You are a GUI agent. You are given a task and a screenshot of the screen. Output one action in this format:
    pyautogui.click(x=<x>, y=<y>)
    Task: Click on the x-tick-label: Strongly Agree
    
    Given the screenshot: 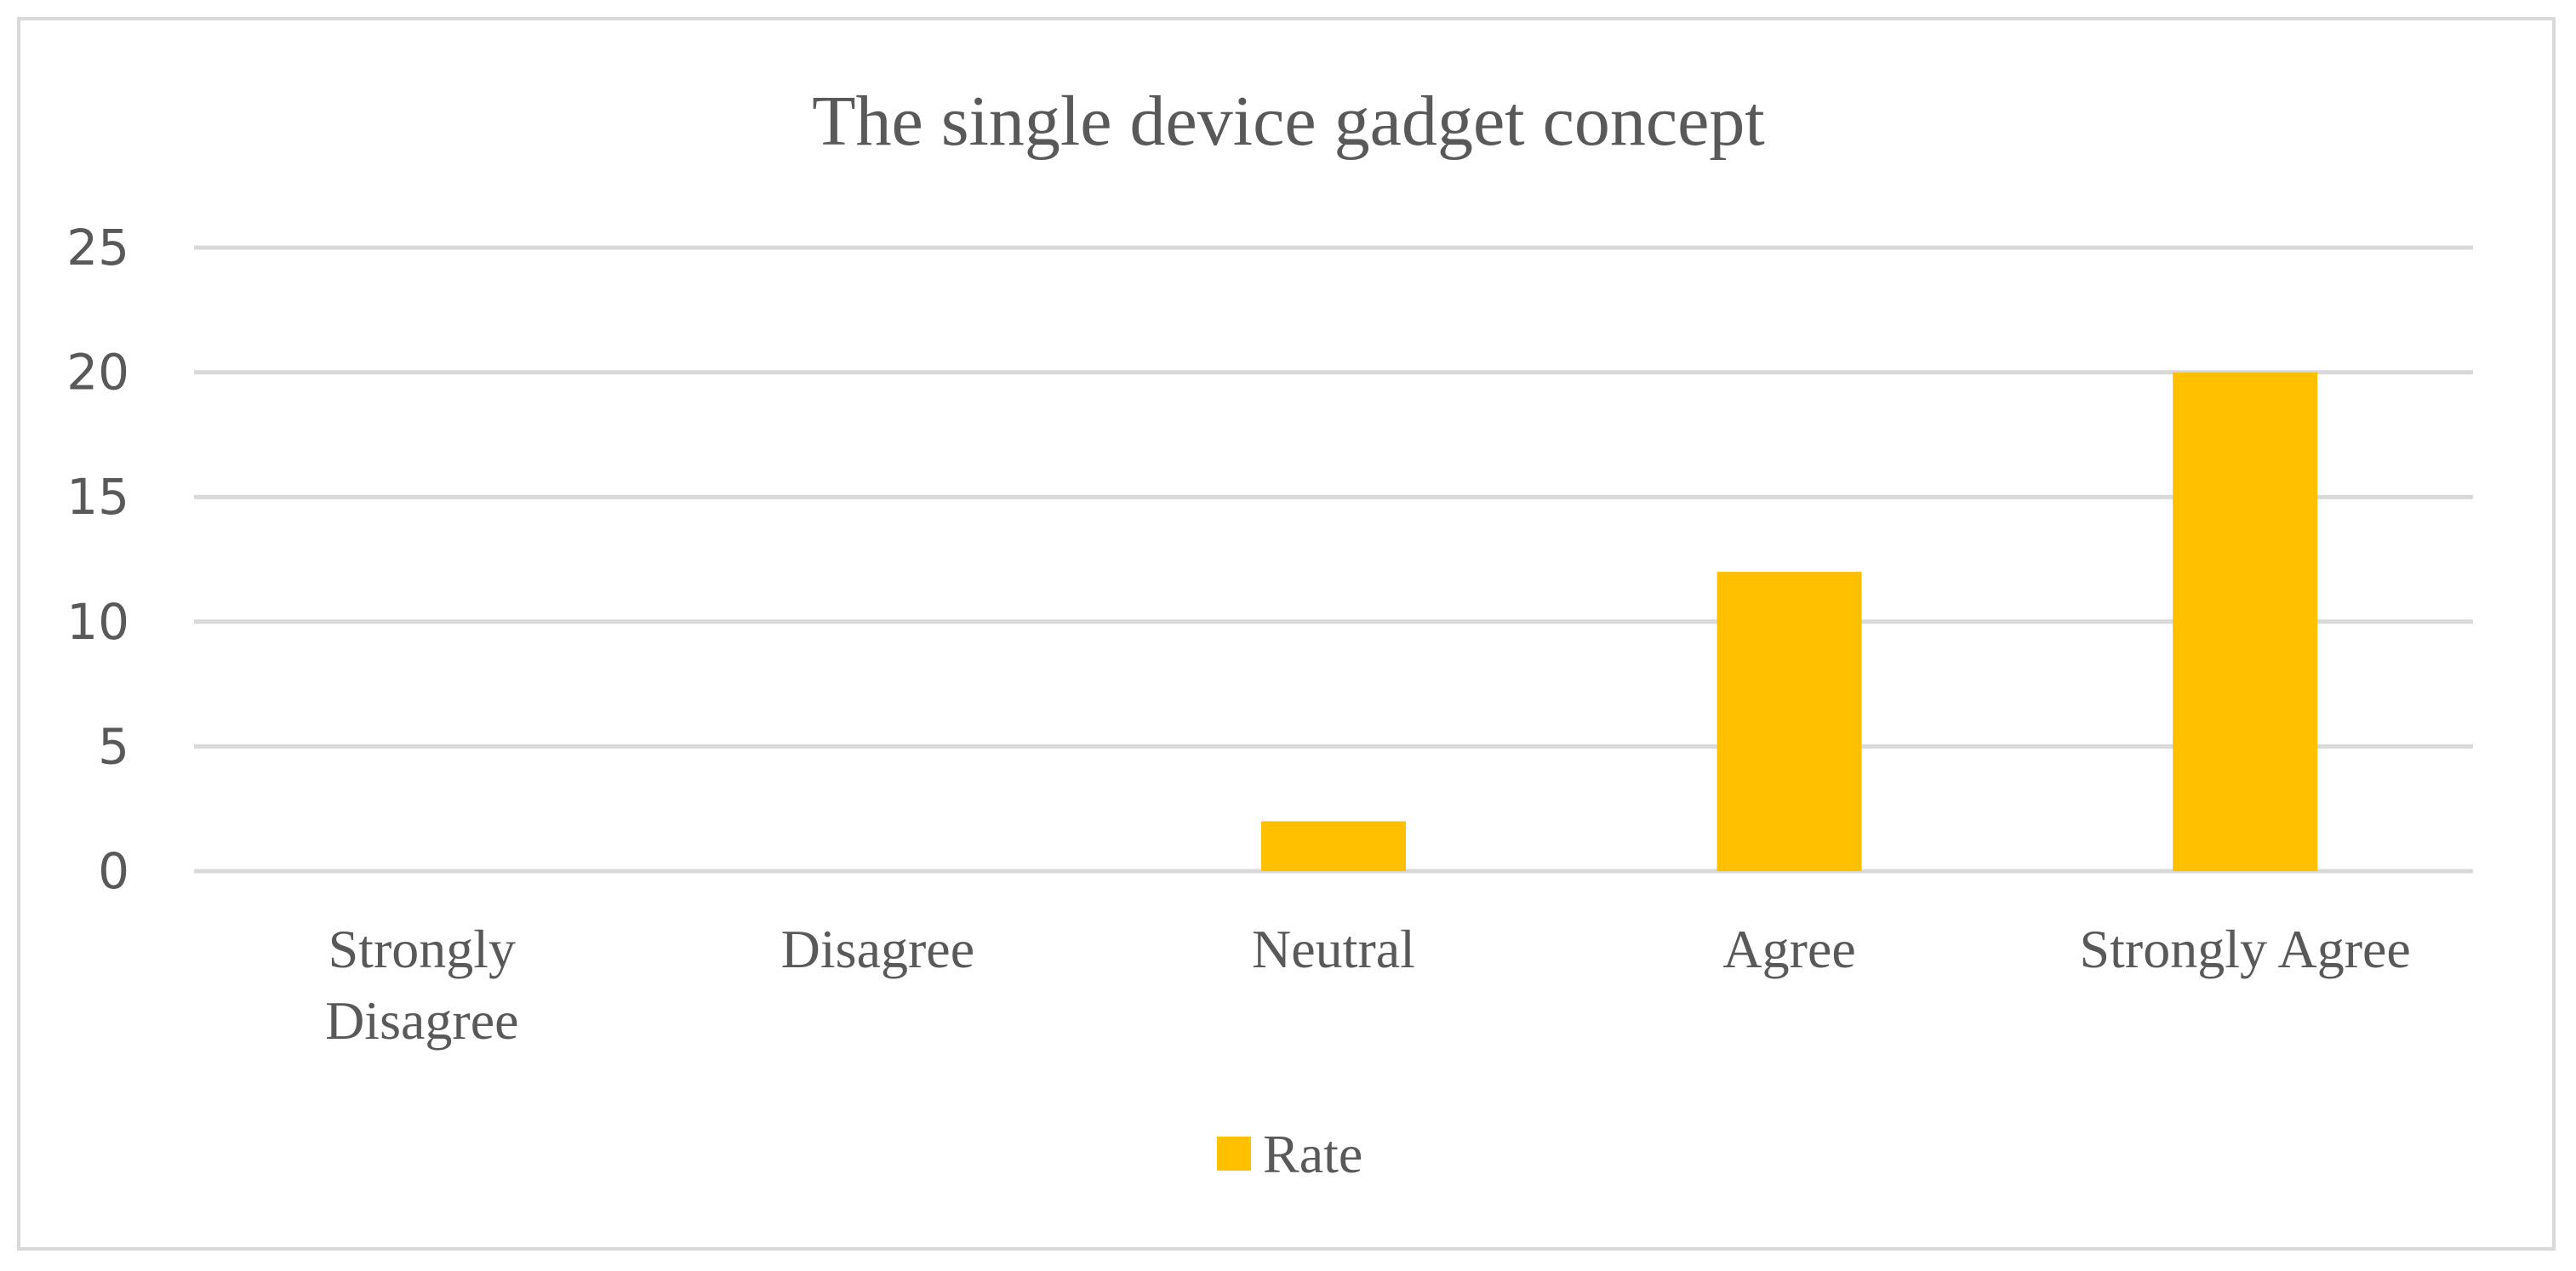 What is the action you would take?
    pyautogui.click(x=2245, y=949)
    